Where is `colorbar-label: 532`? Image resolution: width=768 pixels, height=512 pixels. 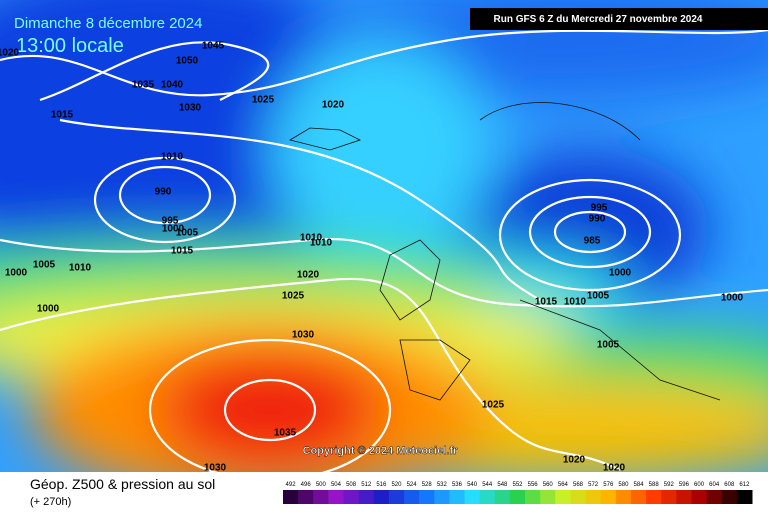
colorbar-label: 532 is located at coordinates (442, 485).